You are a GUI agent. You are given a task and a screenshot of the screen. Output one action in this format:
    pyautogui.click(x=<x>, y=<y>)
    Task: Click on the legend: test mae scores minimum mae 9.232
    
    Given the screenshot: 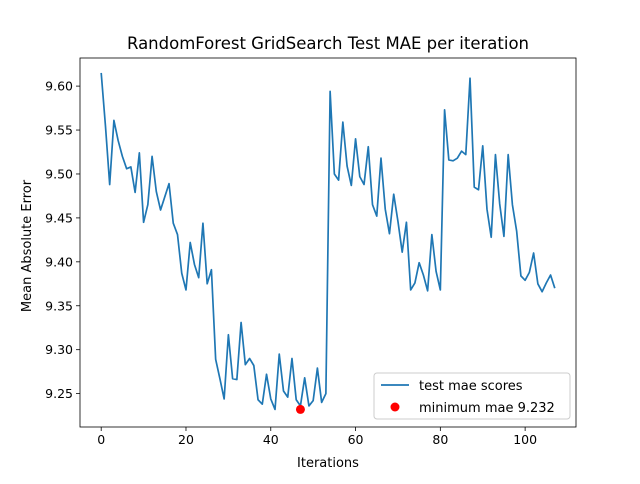 What is the action you would take?
    pyautogui.click(x=472, y=396)
    